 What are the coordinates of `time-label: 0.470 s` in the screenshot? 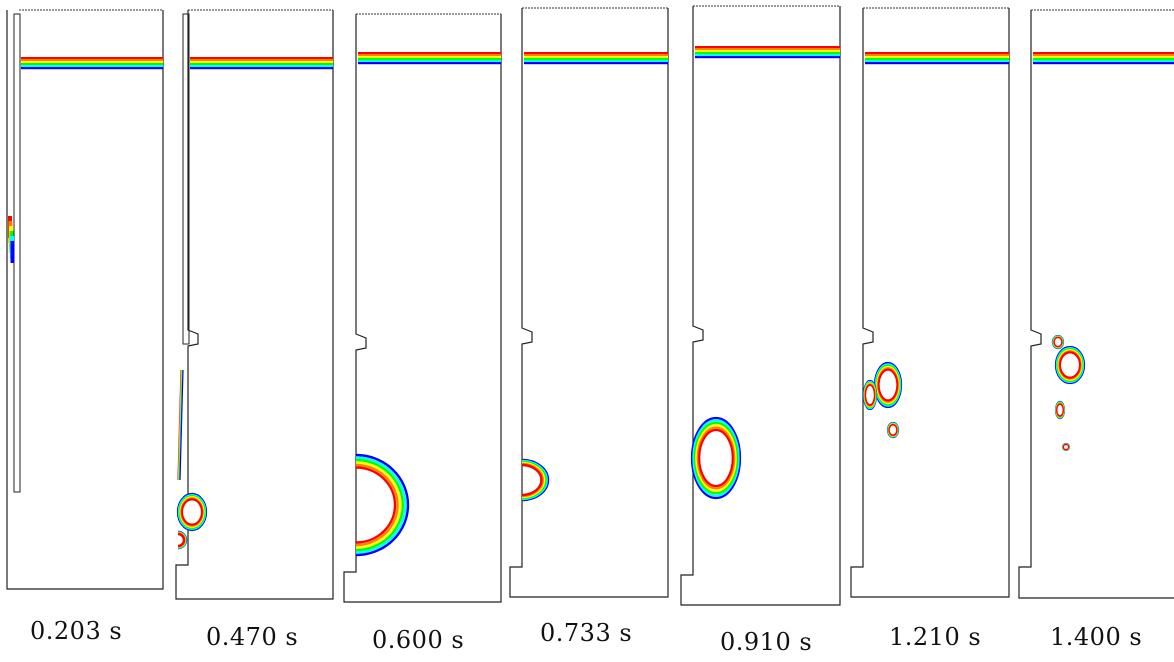 It's located at (252, 637).